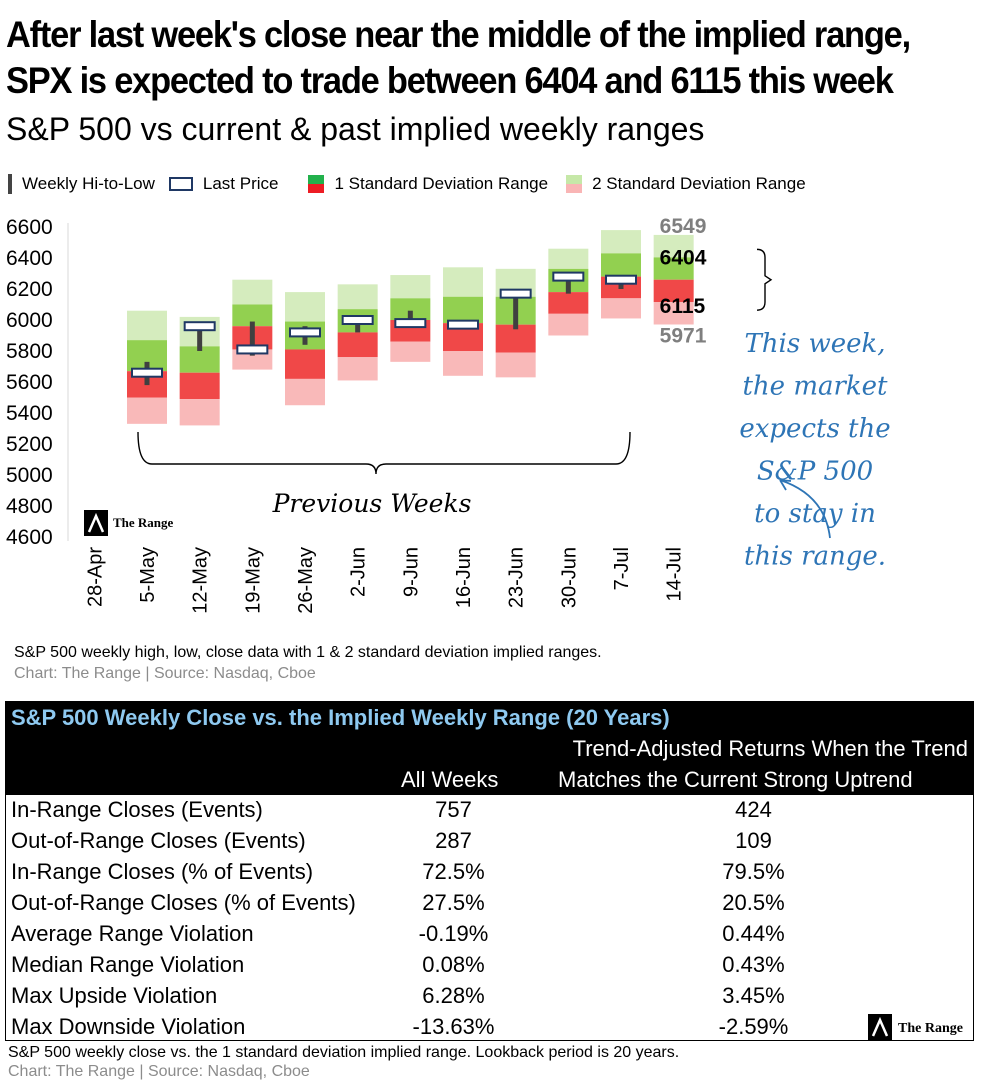 This screenshot has height=1082, width=1008. What do you see at coordinates (489, 840) in the screenshot?
I see `table-row: Out-of-Range Closes (Events) 287 109` at bounding box center [489, 840].